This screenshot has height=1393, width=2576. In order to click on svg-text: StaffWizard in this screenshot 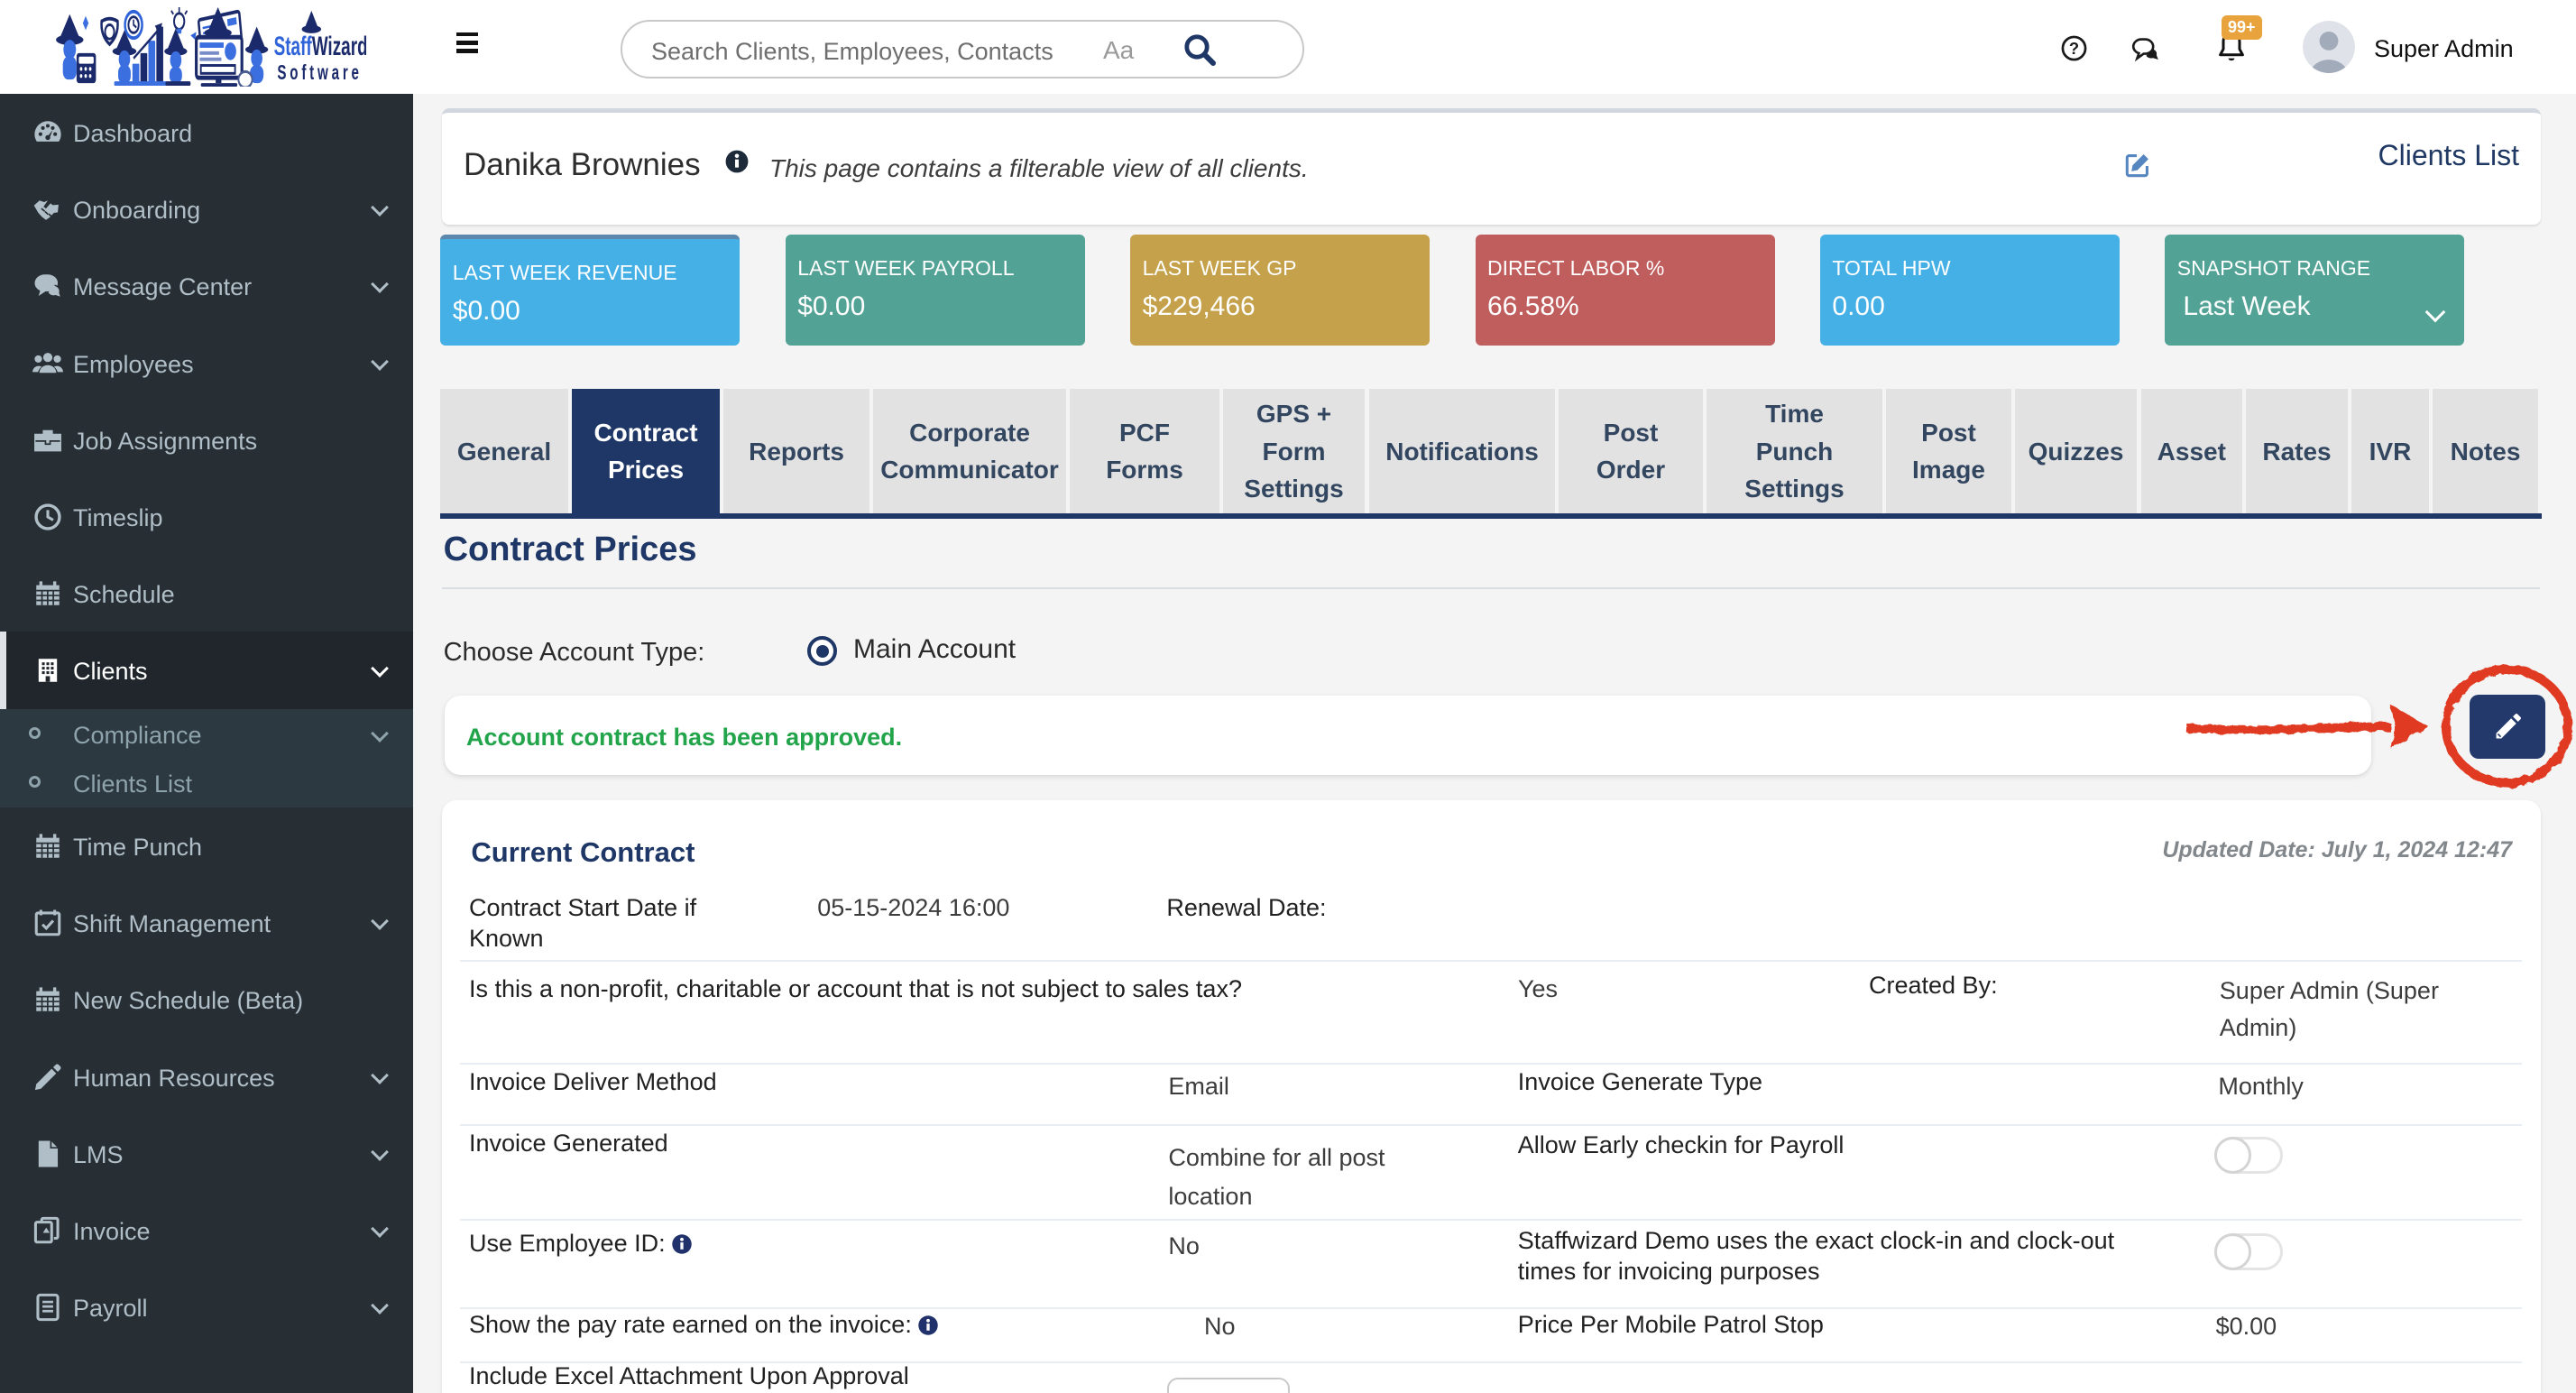, I will do `click(320, 46)`.